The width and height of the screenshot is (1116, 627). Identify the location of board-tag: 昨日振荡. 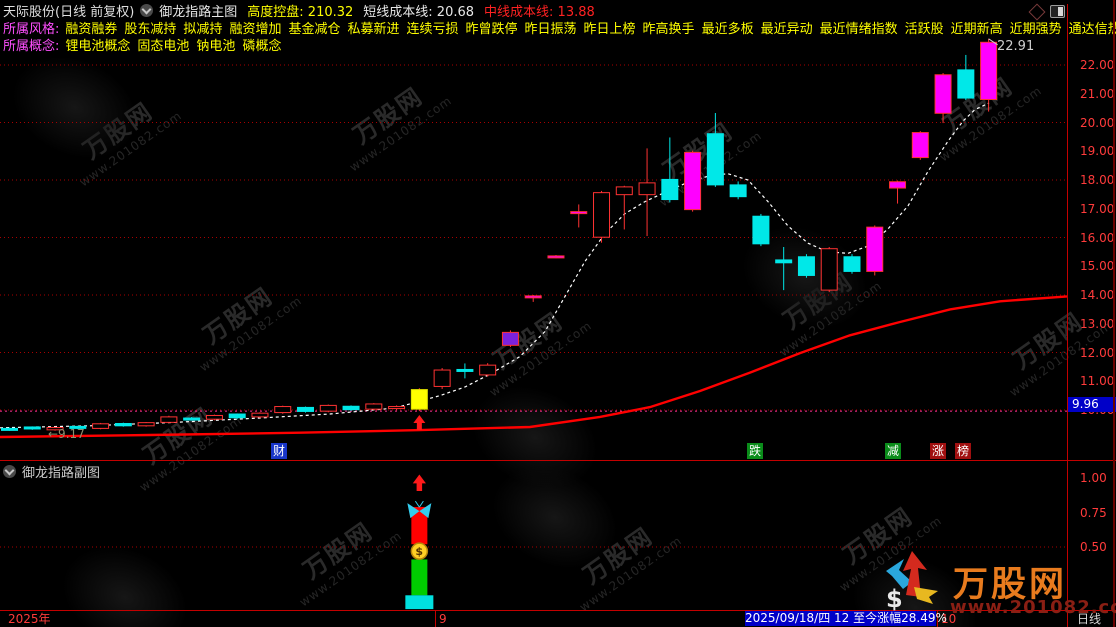
(550, 29).